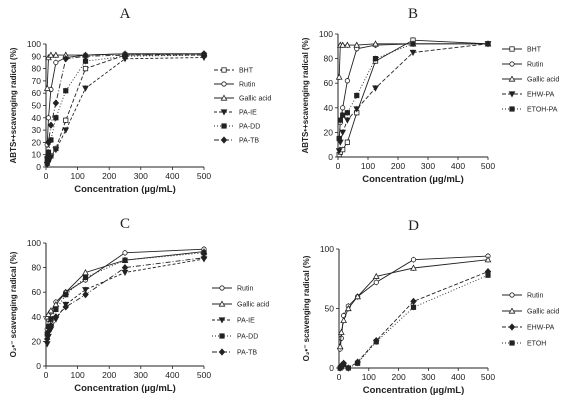 Image resolution: width=578 pixels, height=418 pixels. I want to click on series-bht, so click(125, 109).